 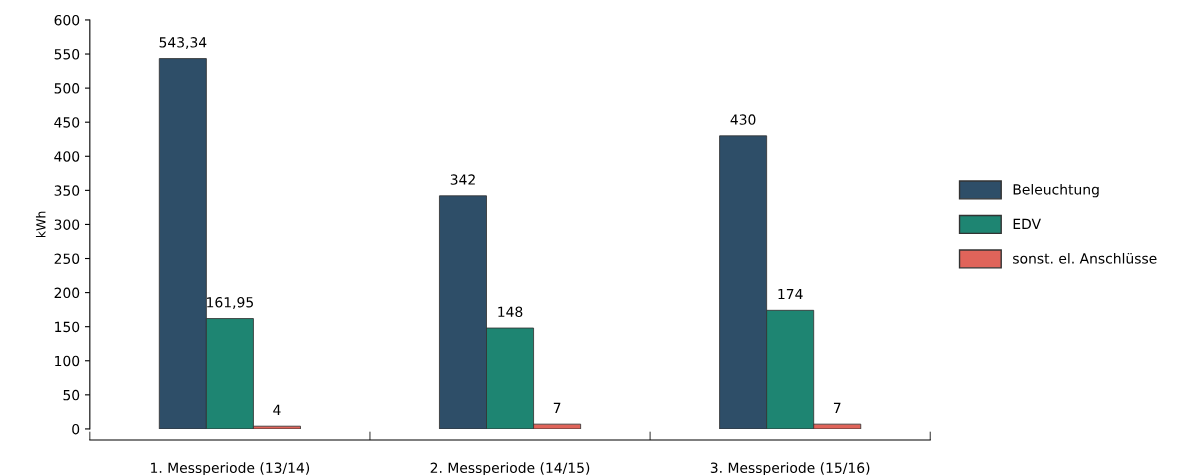 What do you see at coordinates (230, 303) in the screenshot?
I see `data-label: 161,95` at bounding box center [230, 303].